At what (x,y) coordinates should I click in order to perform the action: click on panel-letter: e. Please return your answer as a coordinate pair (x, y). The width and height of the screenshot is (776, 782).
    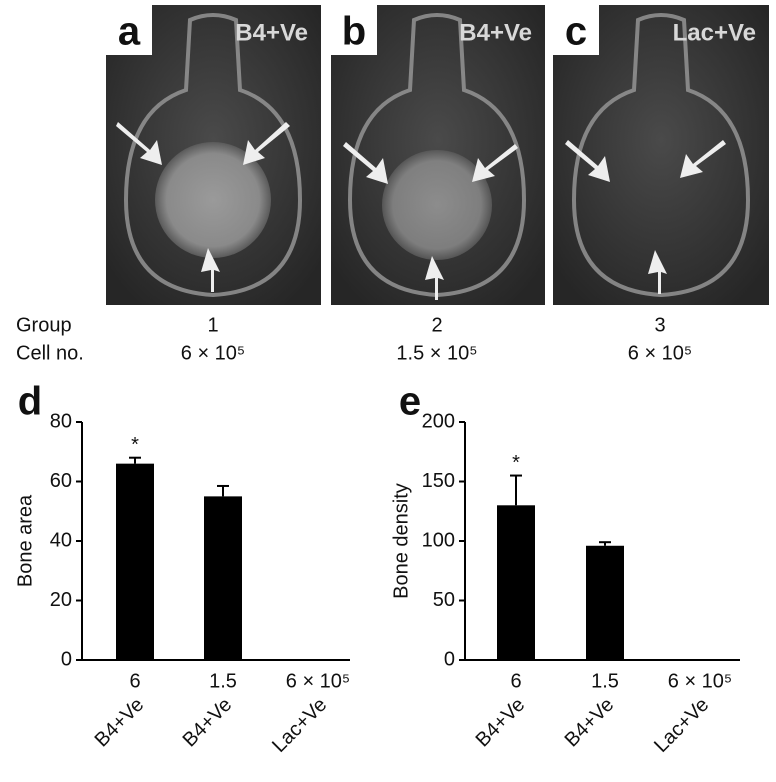
    Looking at the image, I should click on (410, 402).